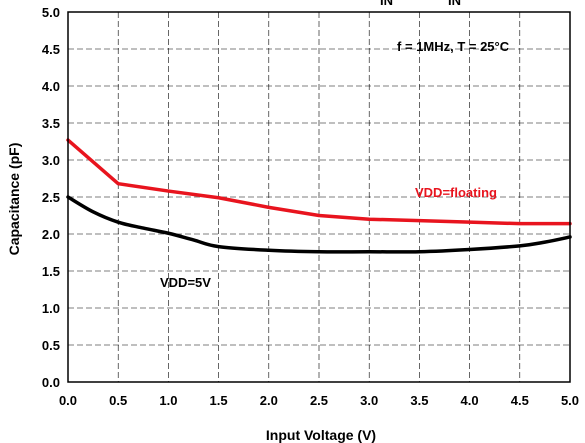 Image resolution: width=585 pixels, height=443 pixels. Describe the element at coordinates (14, 199) in the screenshot. I see `y-axis-title: Capacitance (pF)` at that location.